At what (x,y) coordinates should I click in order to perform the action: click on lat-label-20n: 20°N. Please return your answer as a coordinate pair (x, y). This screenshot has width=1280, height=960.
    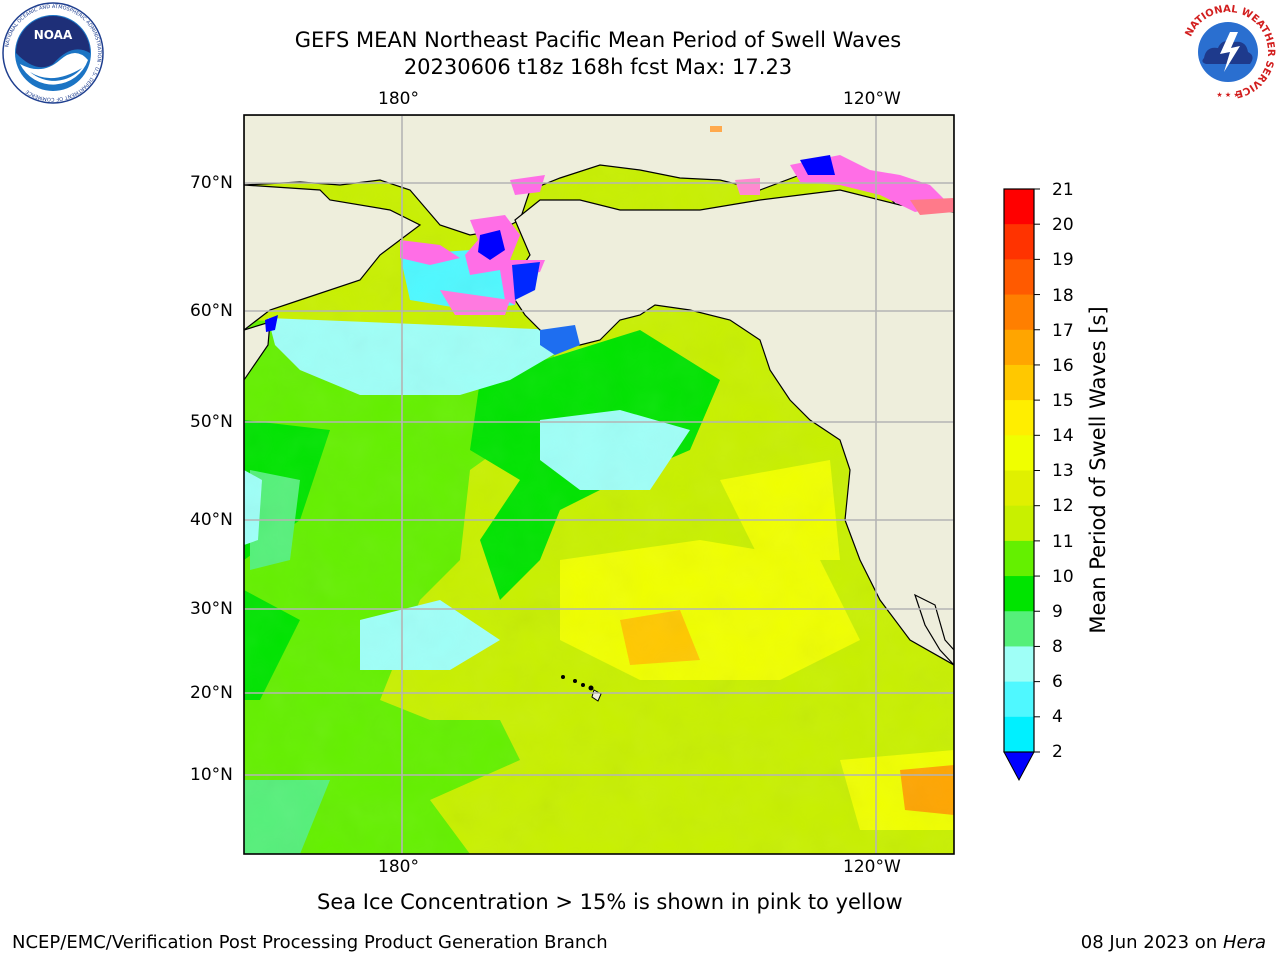
    Looking at the image, I should click on (211, 693).